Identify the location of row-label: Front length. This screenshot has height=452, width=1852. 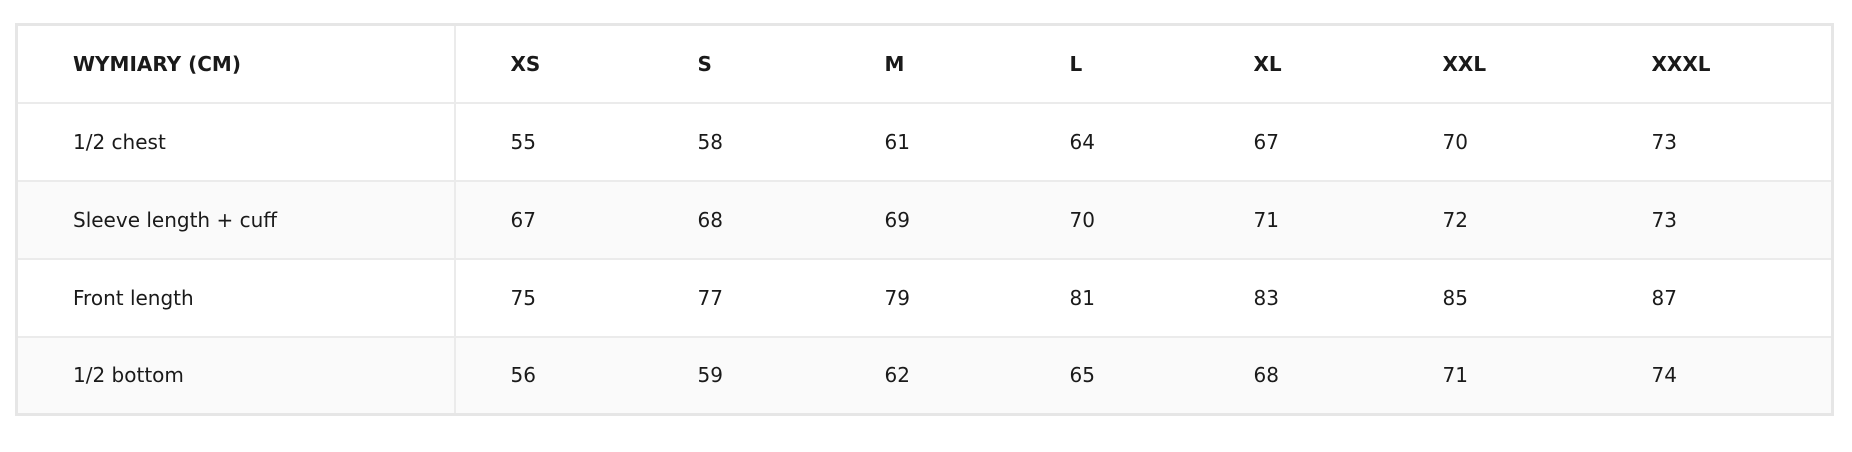
(236, 297).